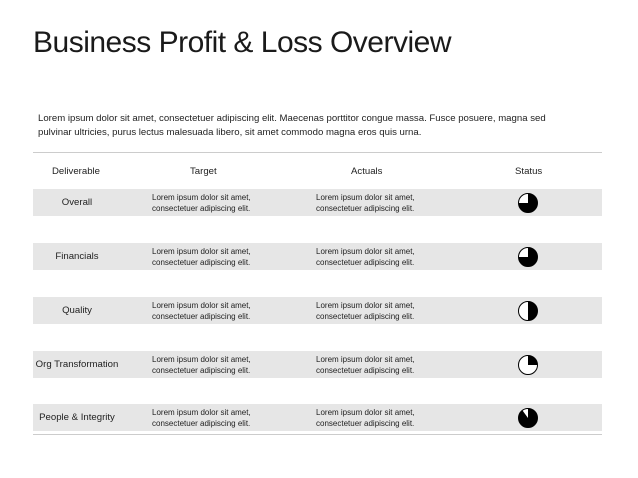  I want to click on top-rule, so click(317, 152).